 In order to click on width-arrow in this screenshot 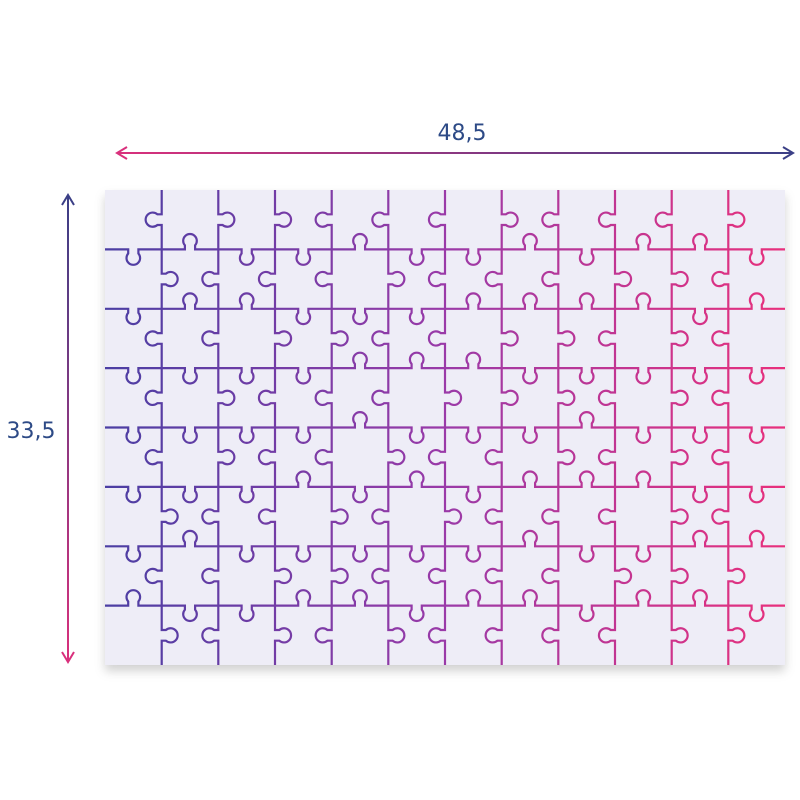, I will do `click(455, 153)`.